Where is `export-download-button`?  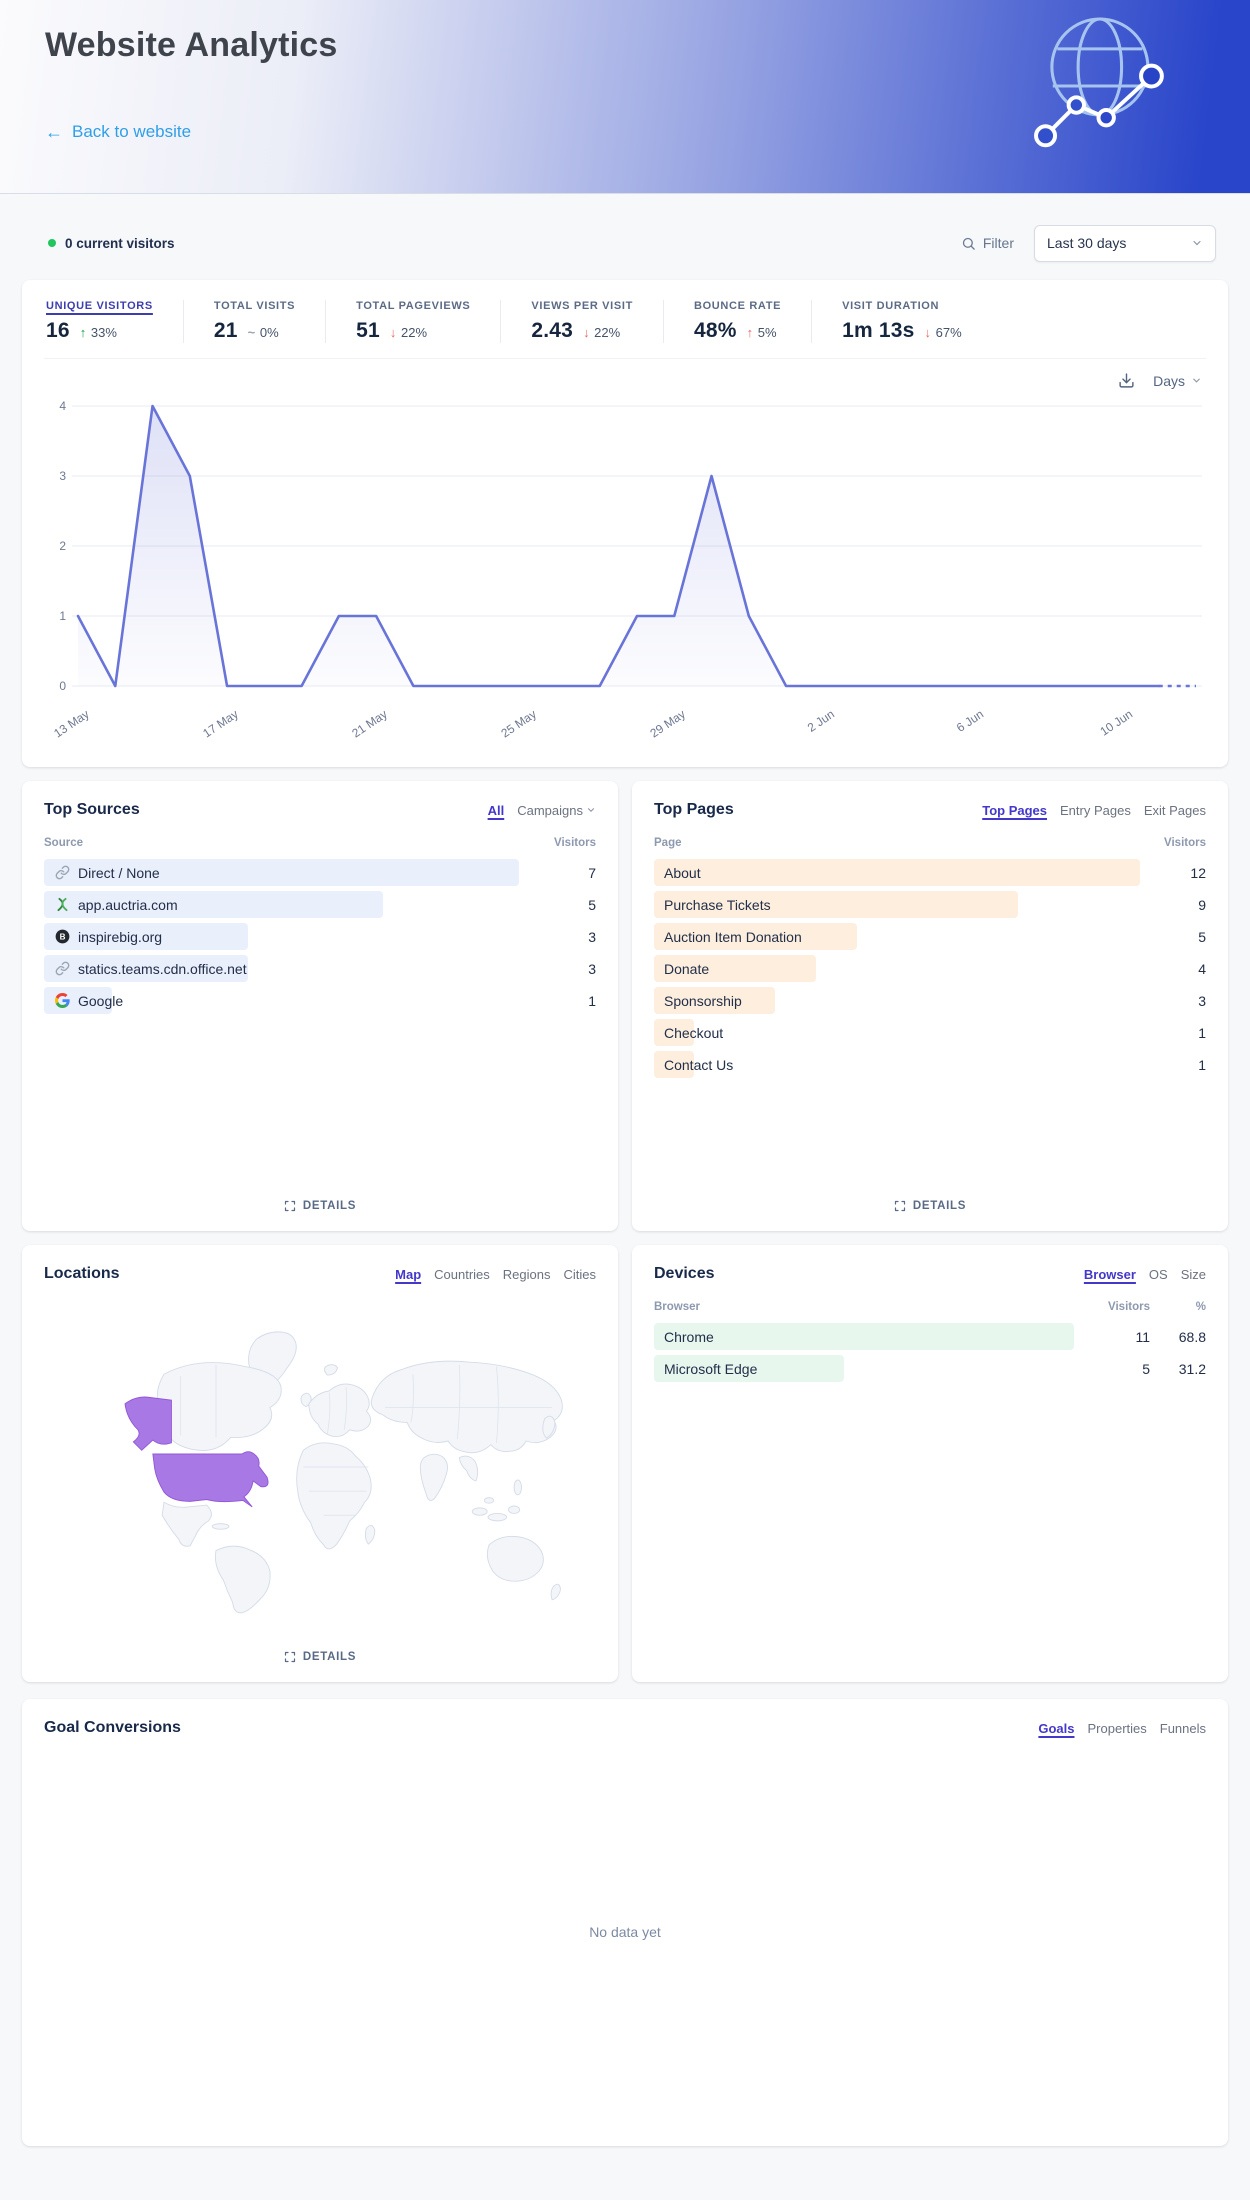
export-download-button is located at coordinates (1126, 380).